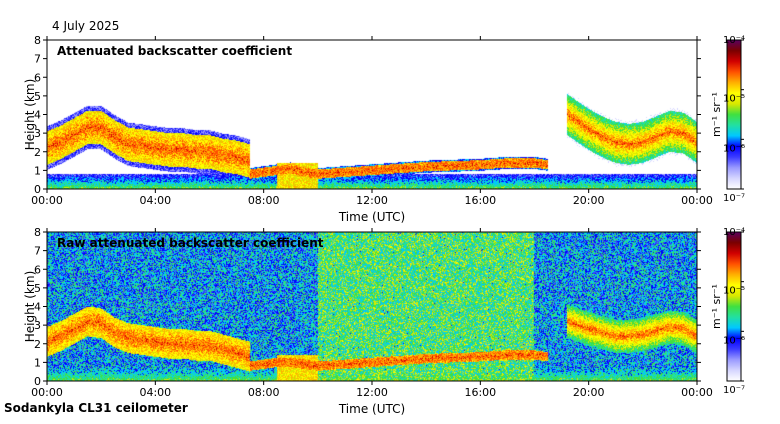  What do you see at coordinates (96, 408) in the screenshot?
I see `instrument-label: Sodankyla CL31 ceilometer` at bounding box center [96, 408].